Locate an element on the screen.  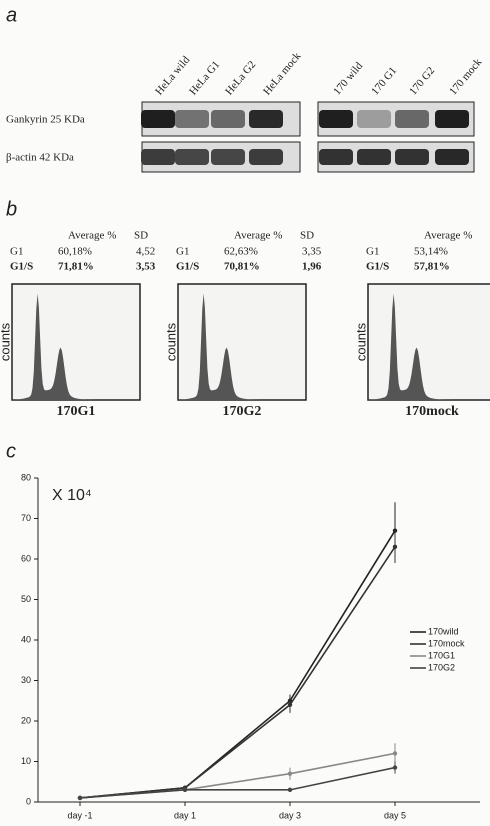
row-label: β-actin 42 KDa is located at coordinates (40, 158).